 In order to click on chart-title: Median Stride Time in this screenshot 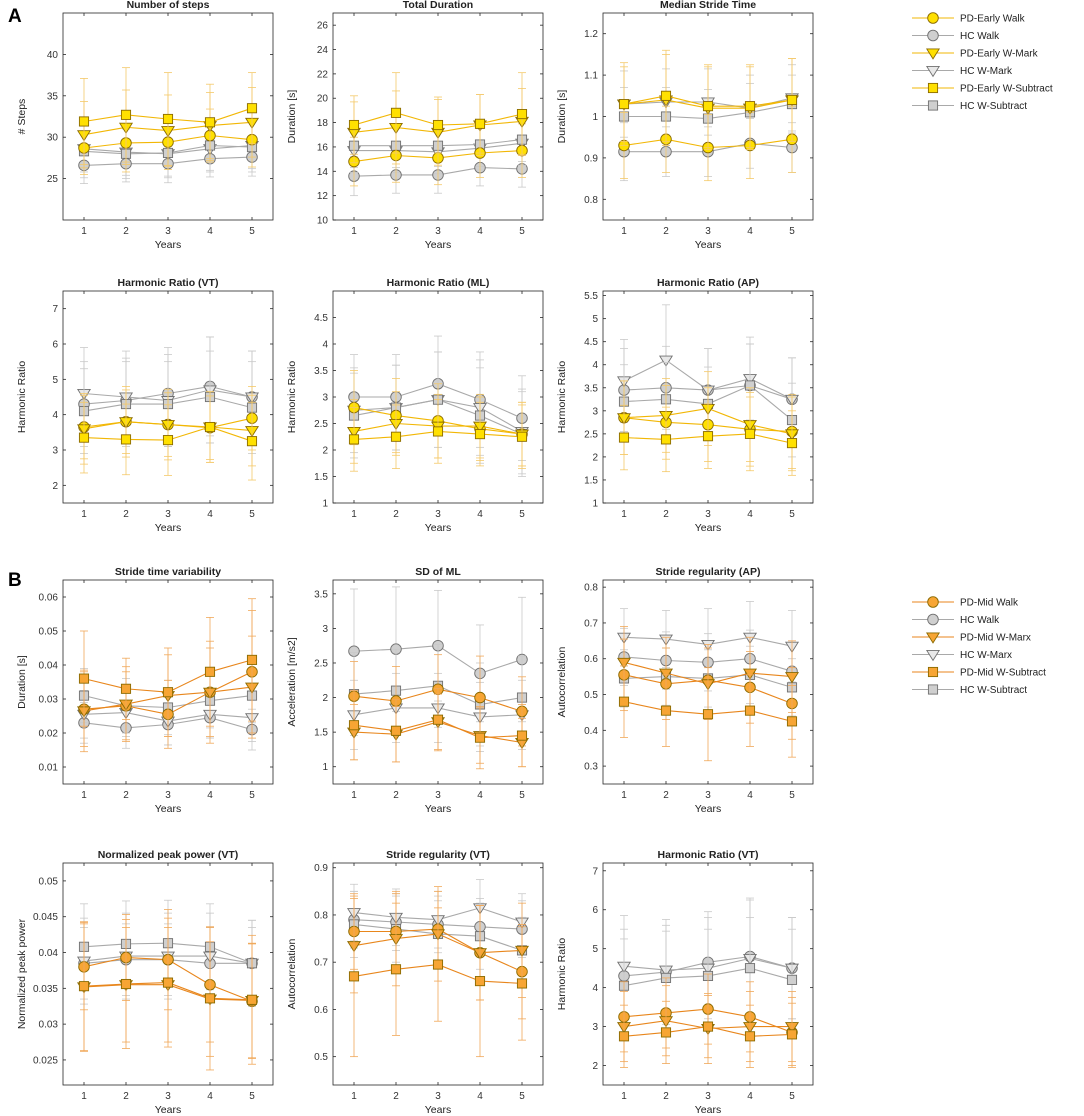, I will do `click(708, 5)`.